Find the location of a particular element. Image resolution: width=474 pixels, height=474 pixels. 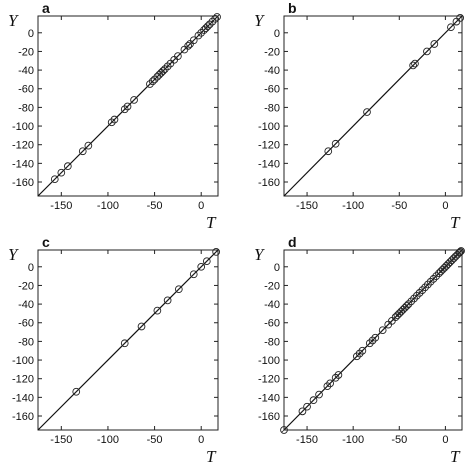

panel-letter: d is located at coordinates (292, 242).